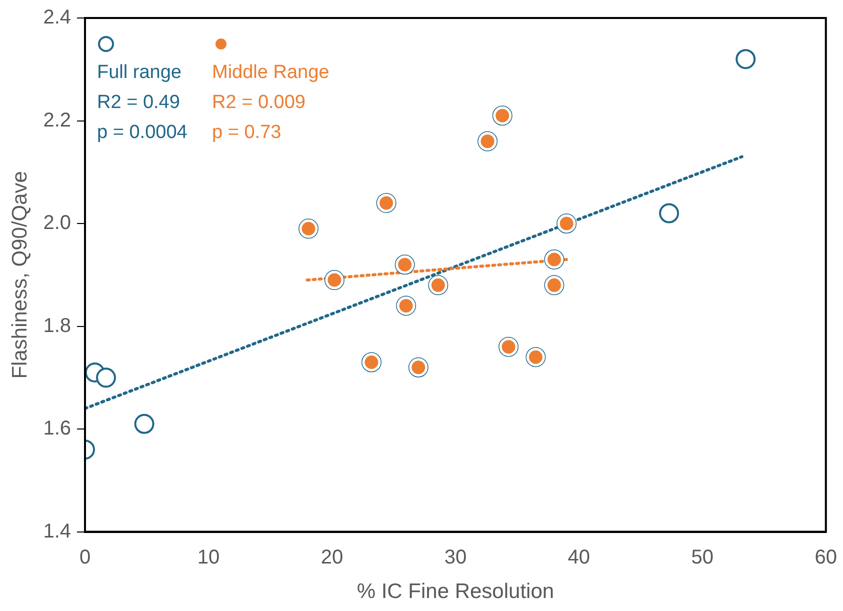  Describe the element at coordinates (85, 557) in the screenshot. I see `x-tick-label: 0` at that location.